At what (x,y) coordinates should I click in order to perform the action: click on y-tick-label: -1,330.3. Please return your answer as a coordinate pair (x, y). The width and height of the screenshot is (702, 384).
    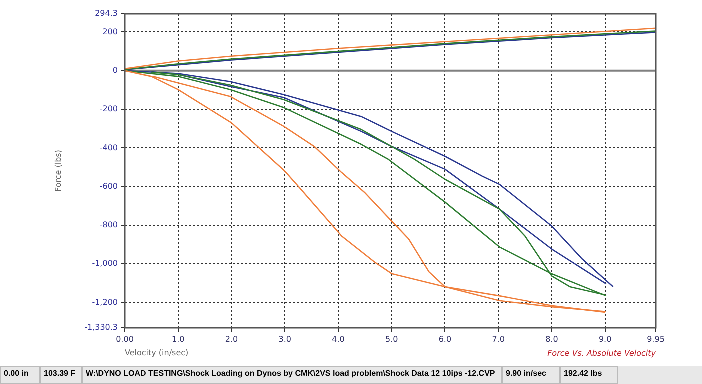
    Looking at the image, I should click on (101, 327).